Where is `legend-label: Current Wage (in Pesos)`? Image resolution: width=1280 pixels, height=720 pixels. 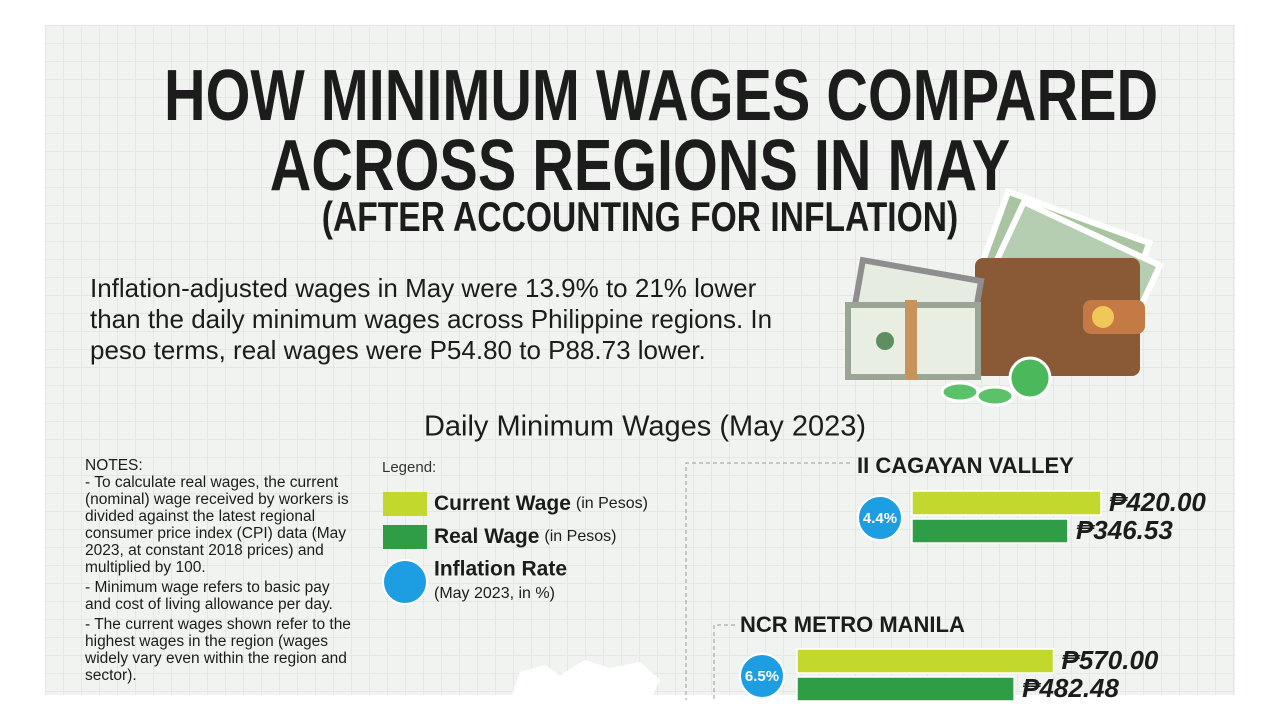
legend-label: Current Wage (in Pesos) is located at coordinates (541, 503).